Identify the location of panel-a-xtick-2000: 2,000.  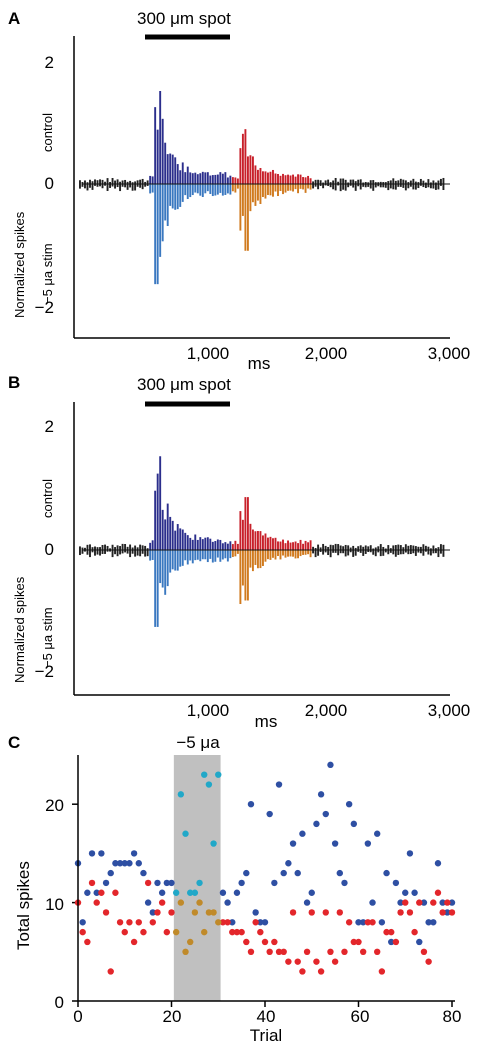
(326, 353).